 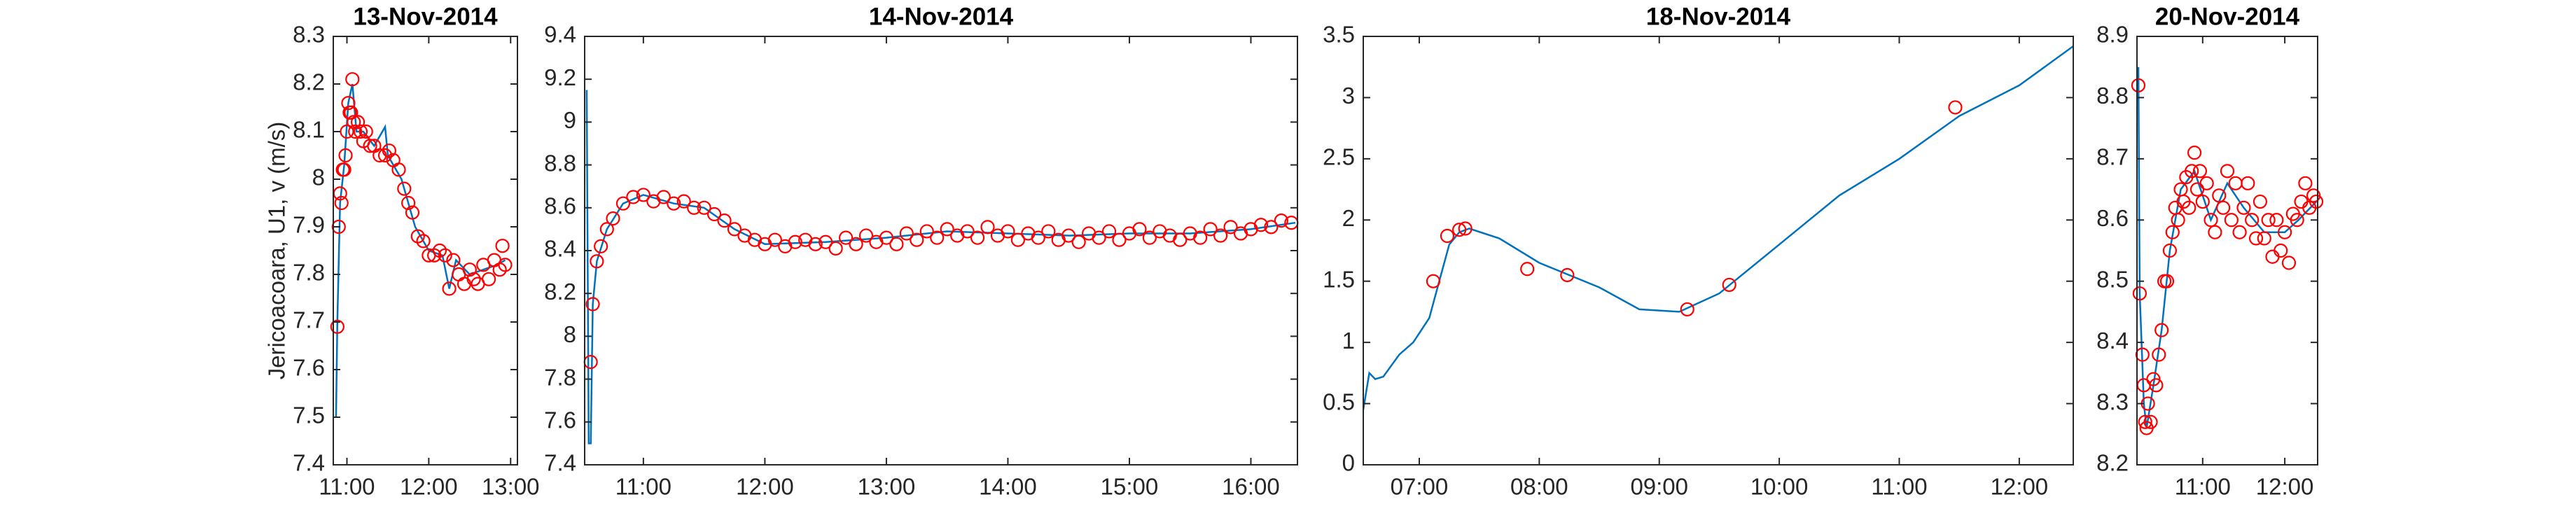 What do you see at coordinates (2227, 16) in the screenshot?
I see `chart-title: 20-Nov-2014` at bounding box center [2227, 16].